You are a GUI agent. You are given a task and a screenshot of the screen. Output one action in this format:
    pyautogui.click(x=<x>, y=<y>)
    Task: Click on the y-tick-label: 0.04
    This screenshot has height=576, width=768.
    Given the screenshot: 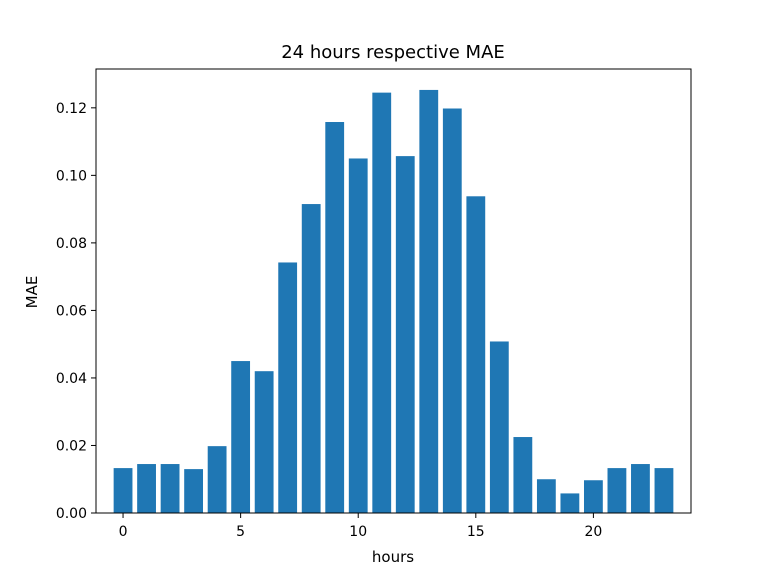 What is the action you would take?
    pyautogui.click(x=71, y=379)
    